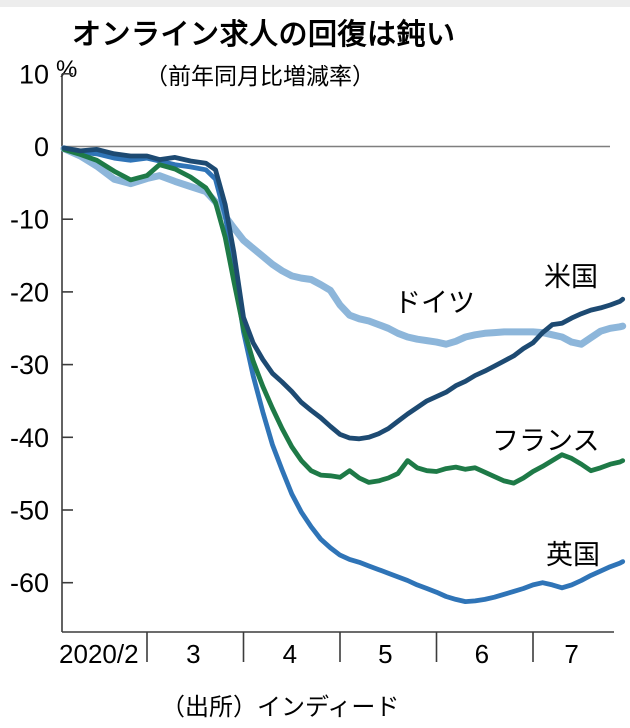 The height and width of the screenshot is (728, 630). What do you see at coordinates (193, 654) in the screenshot?
I see `x-month-label: 3` at bounding box center [193, 654].